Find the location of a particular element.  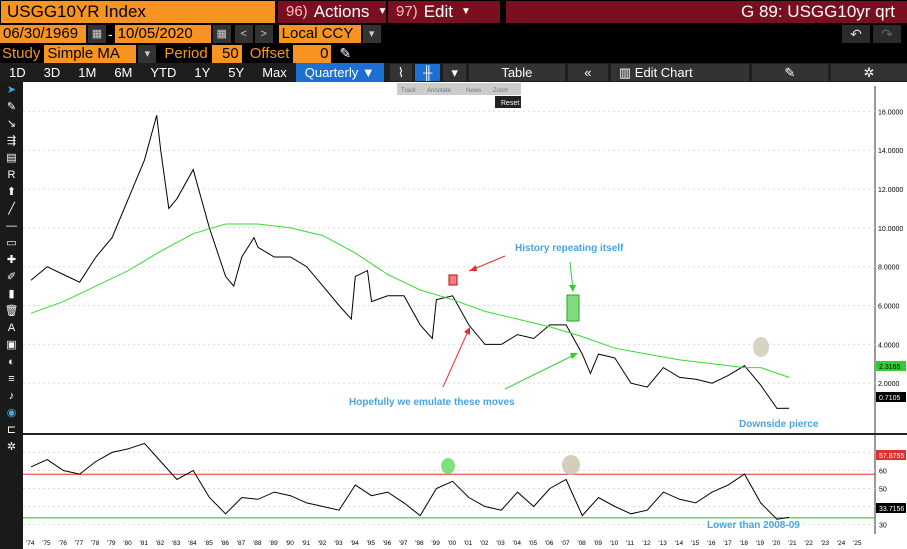

x-tick-label: '00 is located at coordinates (452, 543).